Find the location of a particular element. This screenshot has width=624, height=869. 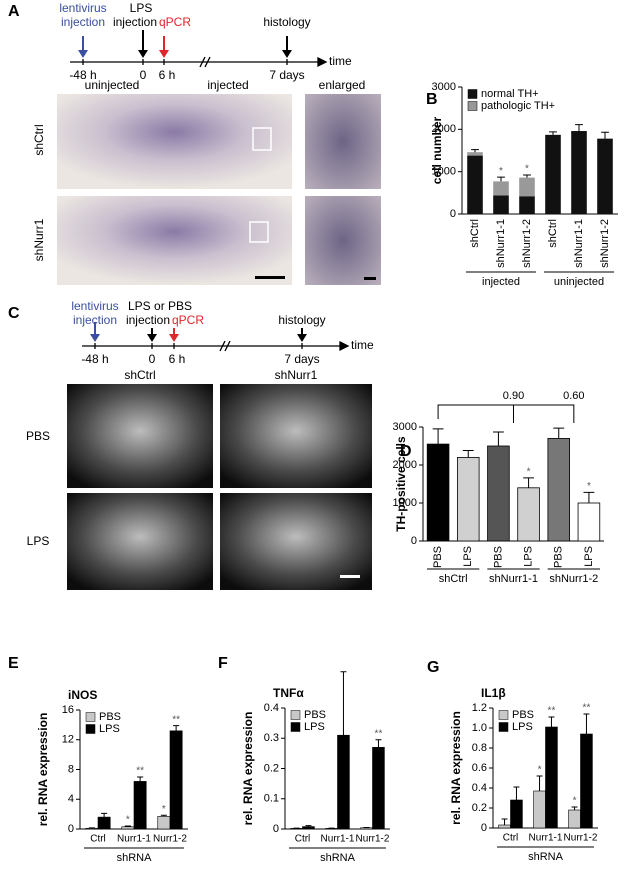

row-label: shNurr1 is located at coordinates (39, 239).